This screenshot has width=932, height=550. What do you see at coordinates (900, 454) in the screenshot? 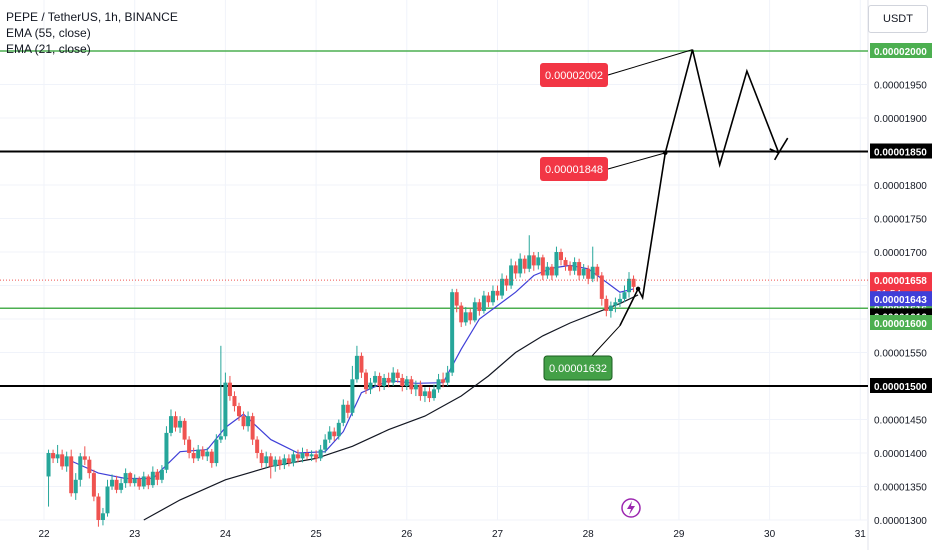
I see `price-tick-label: 0.00001400` at bounding box center [900, 454].